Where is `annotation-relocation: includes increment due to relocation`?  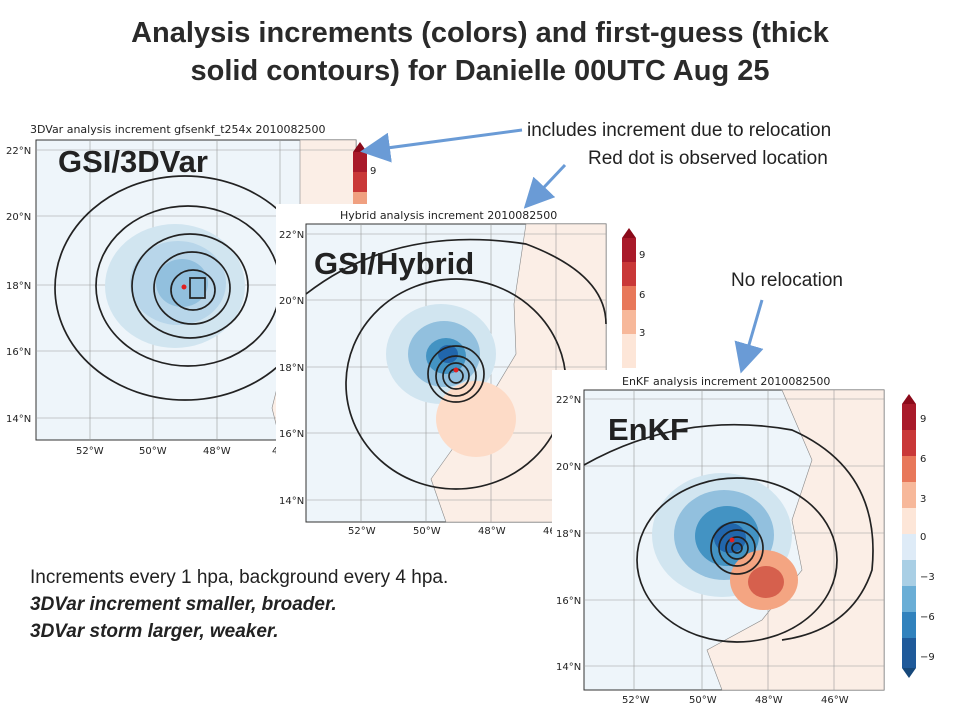 annotation-relocation: includes increment due to relocation is located at coordinates (679, 130).